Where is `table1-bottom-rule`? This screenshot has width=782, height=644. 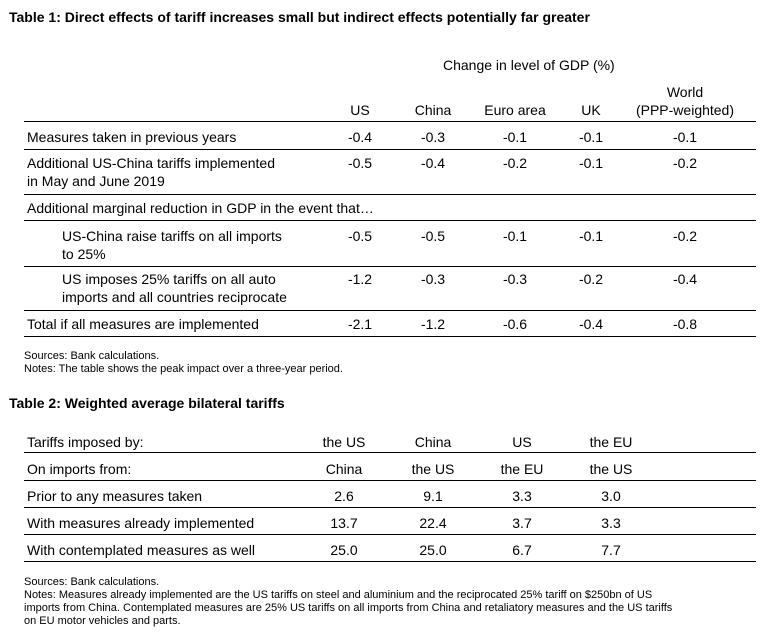
table1-bottom-rule is located at coordinates (390, 336).